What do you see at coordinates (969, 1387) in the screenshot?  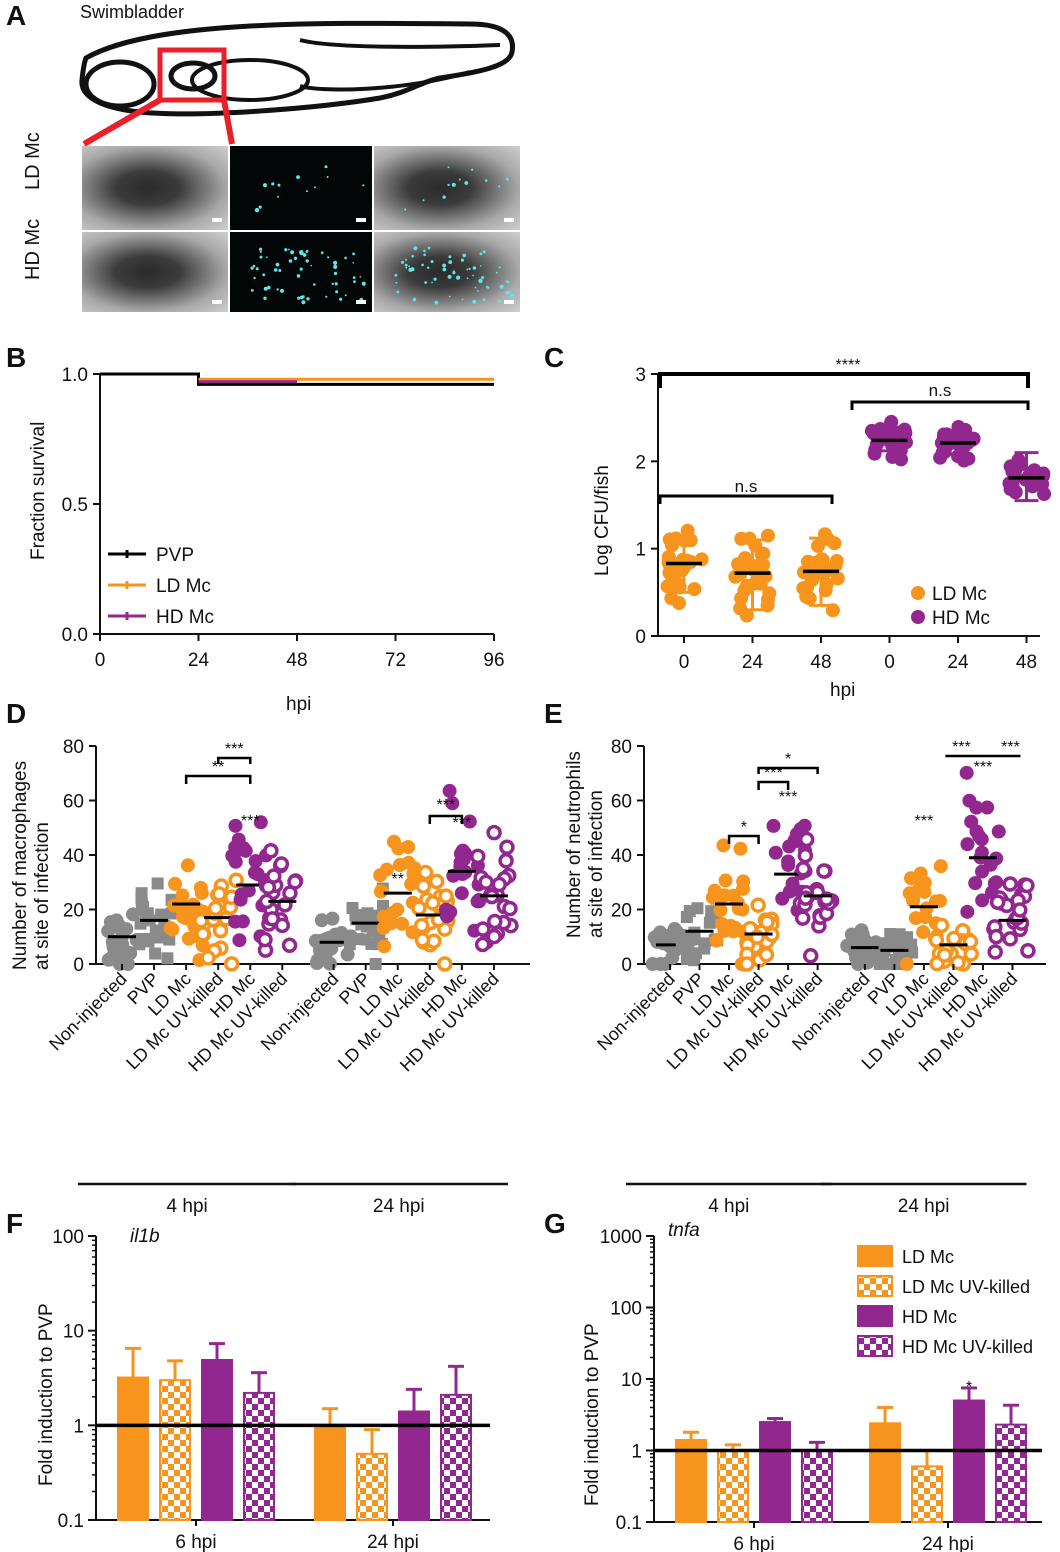 I see `g-annotation: *` at bounding box center [969, 1387].